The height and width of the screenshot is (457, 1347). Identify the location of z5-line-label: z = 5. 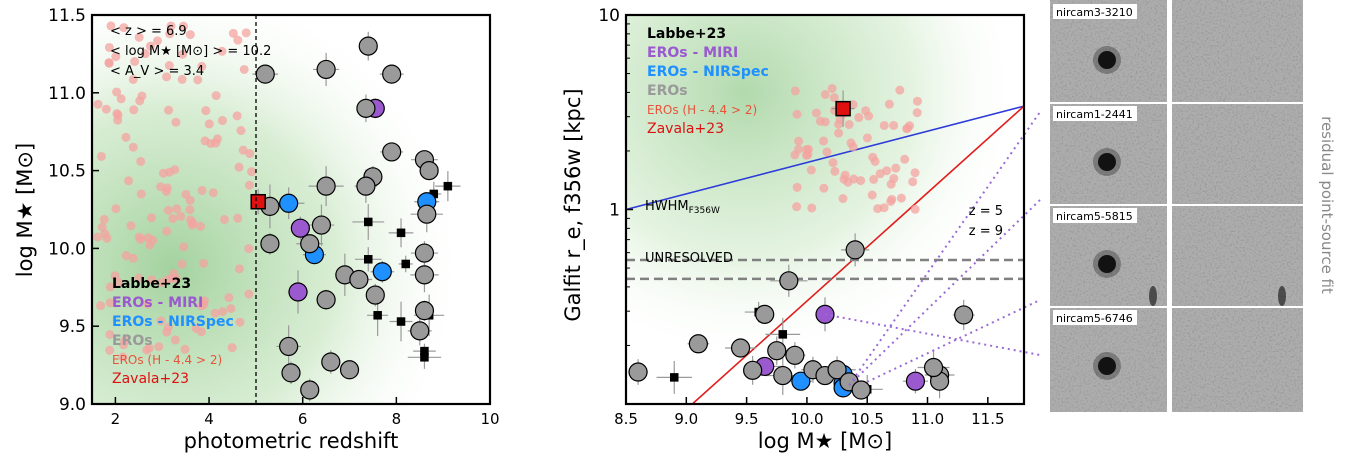
(986, 211).